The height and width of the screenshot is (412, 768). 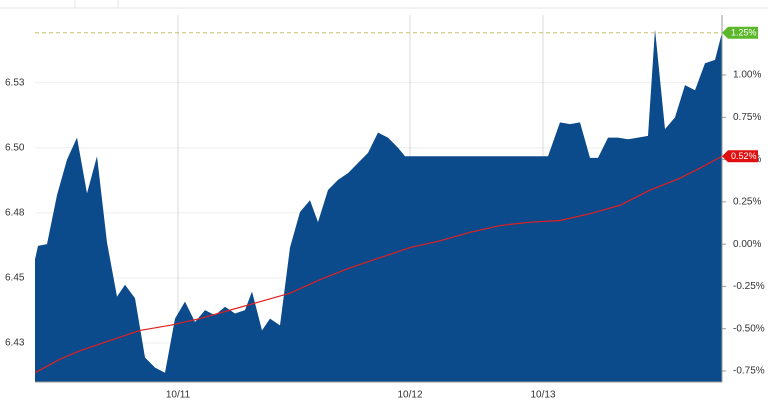 I want to click on y2-tick-label: -0.25%, so click(x=749, y=286).